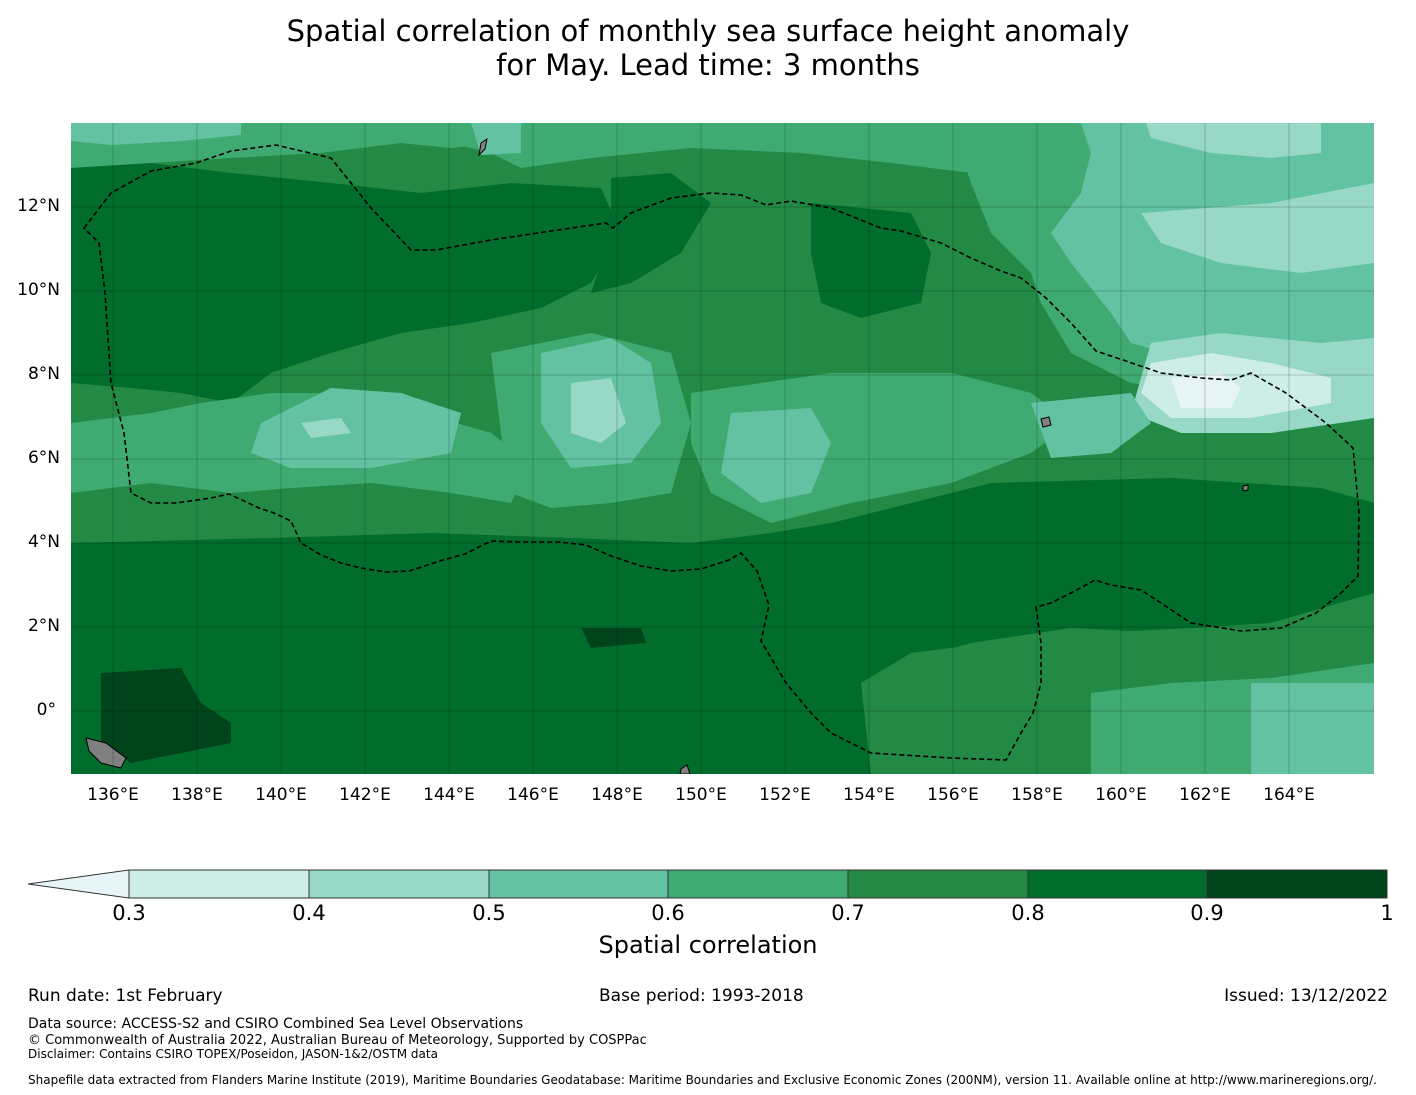 Image resolution: width=1416 pixels, height=1095 pixels. Describe the element at coordinates (578, 884) in the screenshot. I see `colorbar-bin-0.5` at that location.